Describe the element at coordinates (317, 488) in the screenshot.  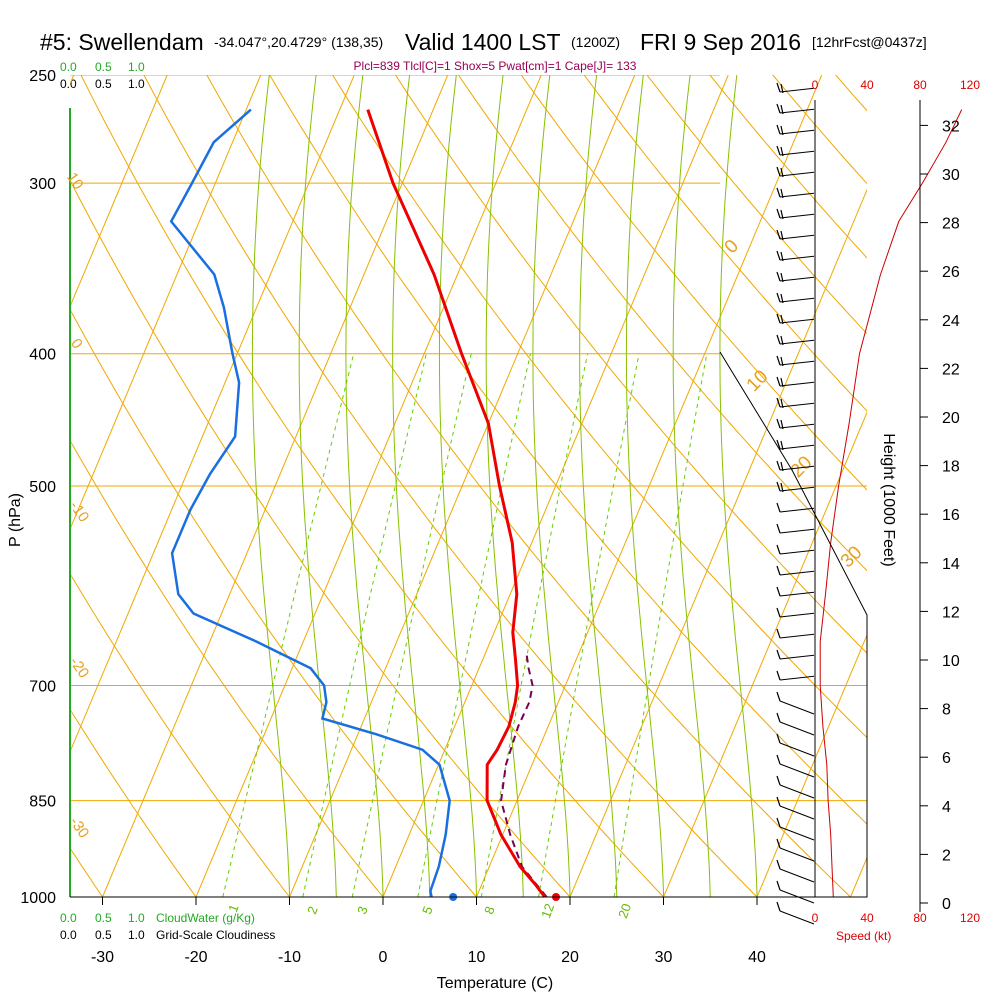
I see `moist-adiabat--5` at that location.